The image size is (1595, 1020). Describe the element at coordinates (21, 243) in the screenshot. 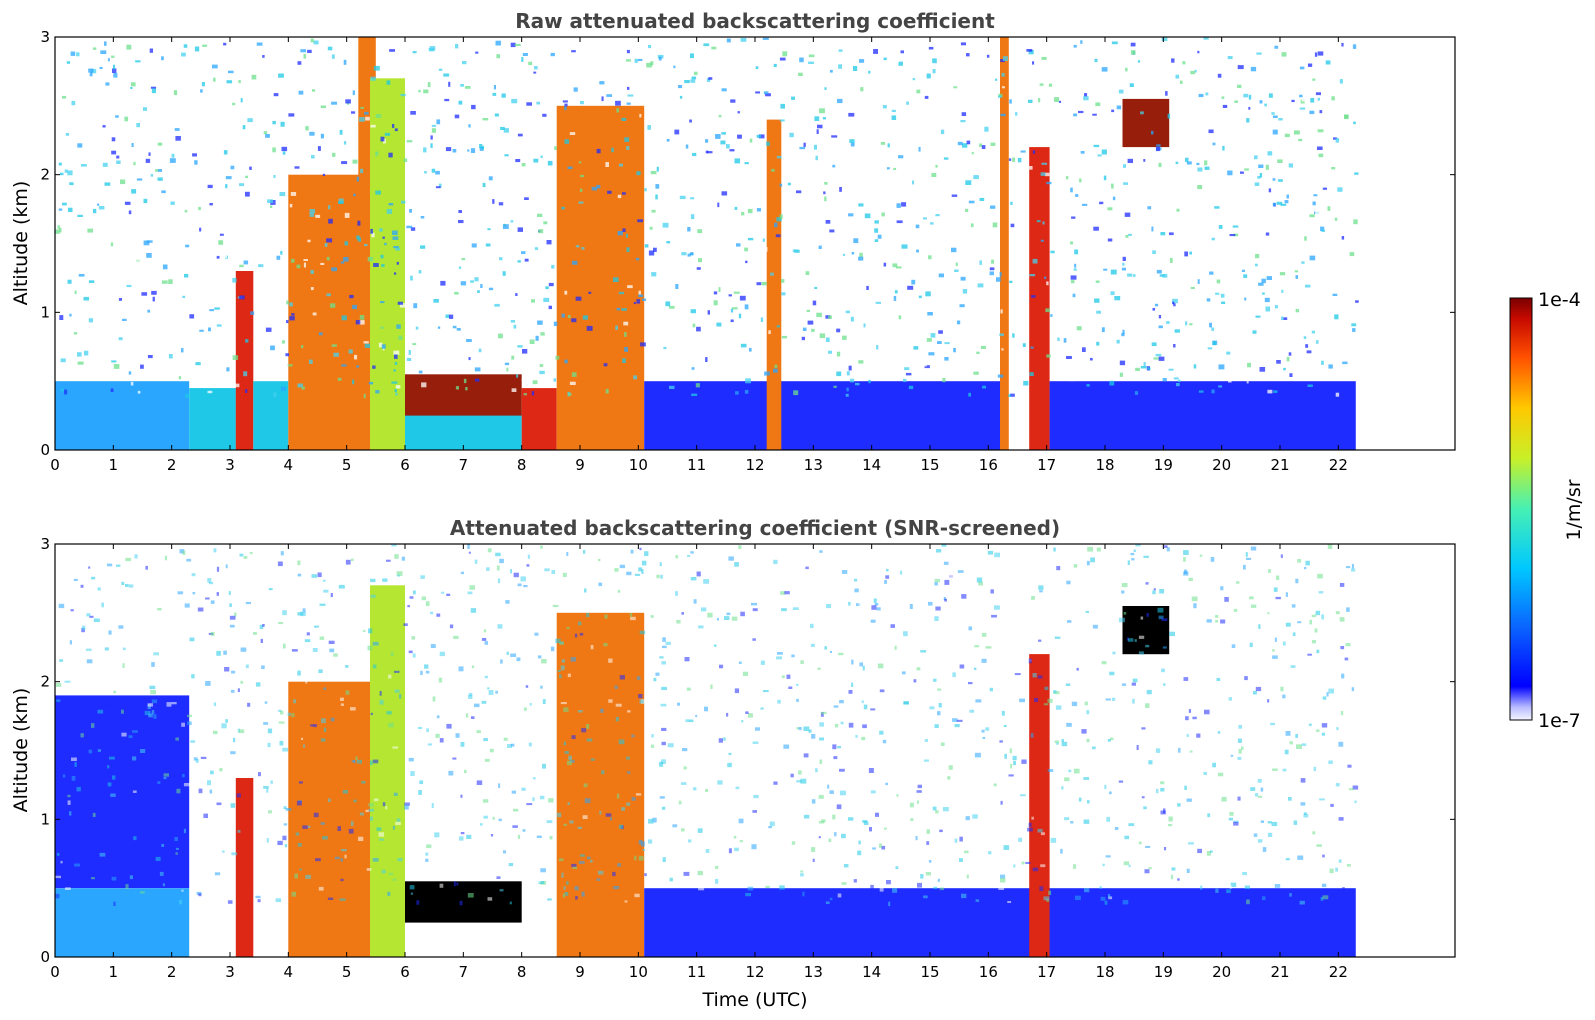

I see `panel-raw-ylabel: Altitude (km)` at that location.